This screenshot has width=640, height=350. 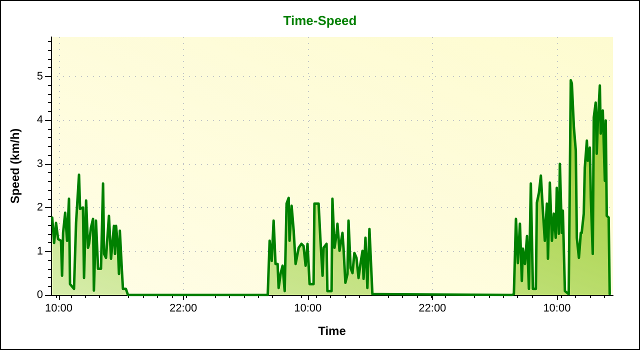 I want to click on chart-title: Time-Speed, so click(x=320, y=20).